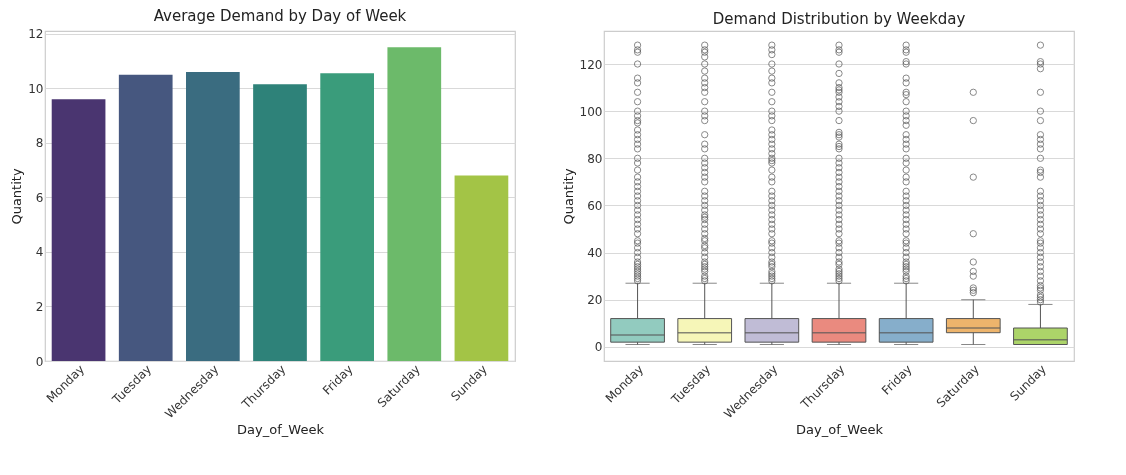 This screenshot has height=475, width=1126. Describe the element at coordinates (39, 252) in the screenshot. I see `y-tick-label: 4` at that location.